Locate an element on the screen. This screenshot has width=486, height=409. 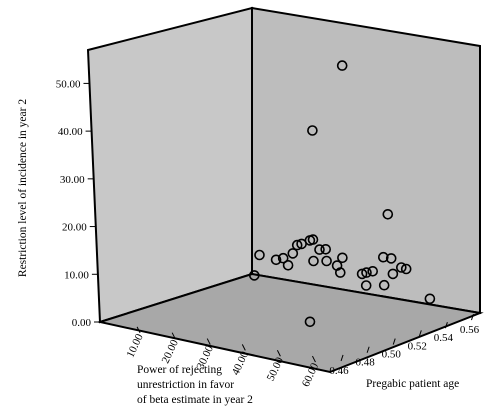
x-axis-title-line-1: Power of rejecting is located at coordinates (179, 370).